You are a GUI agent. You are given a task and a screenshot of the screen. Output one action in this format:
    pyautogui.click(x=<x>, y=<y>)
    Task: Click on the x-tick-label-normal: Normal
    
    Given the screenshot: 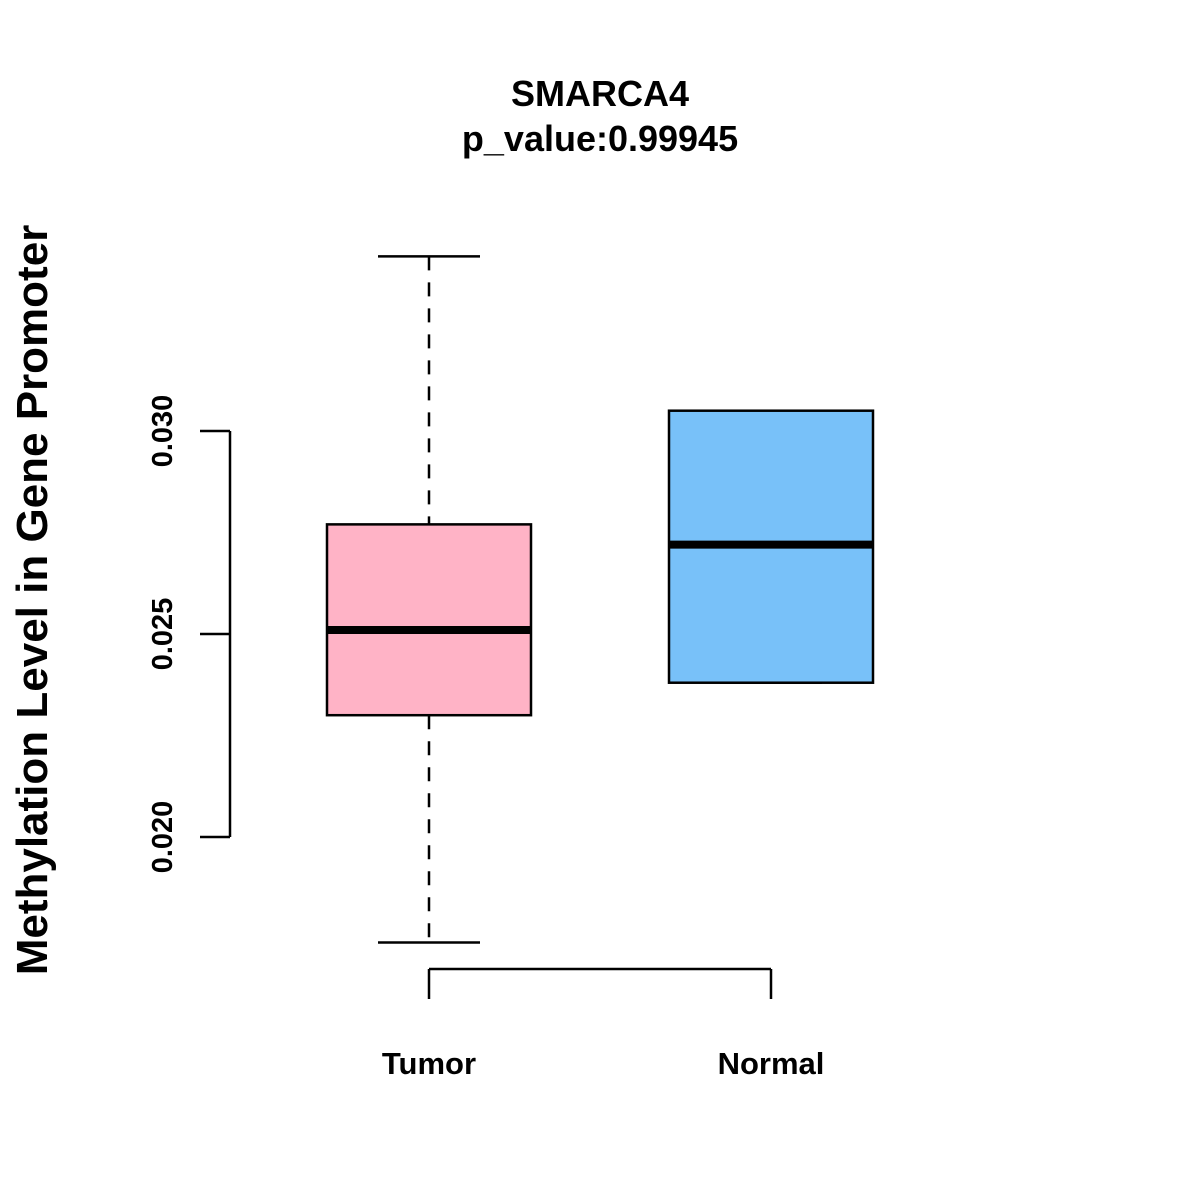 What is the action you would take?
    pyautogui.click(x=771, y=1063)
    